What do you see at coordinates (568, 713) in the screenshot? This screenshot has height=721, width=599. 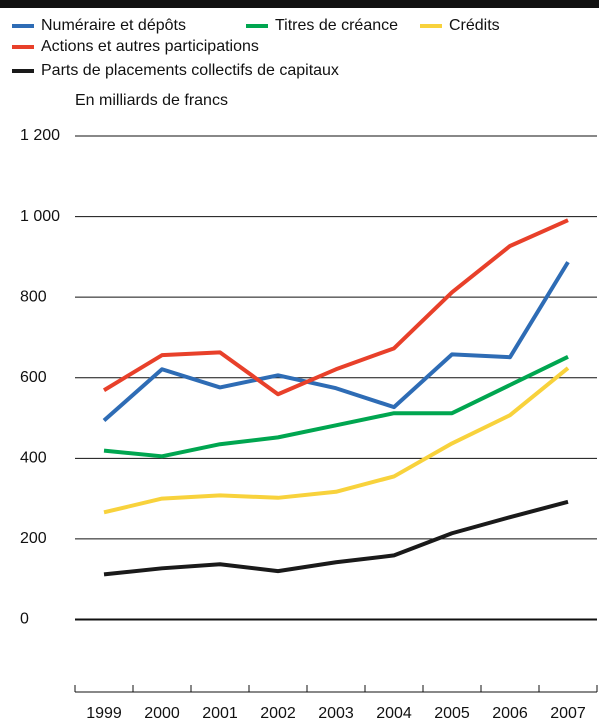 I see `x-tick-label: 2007` at bounding box center [568, 713].